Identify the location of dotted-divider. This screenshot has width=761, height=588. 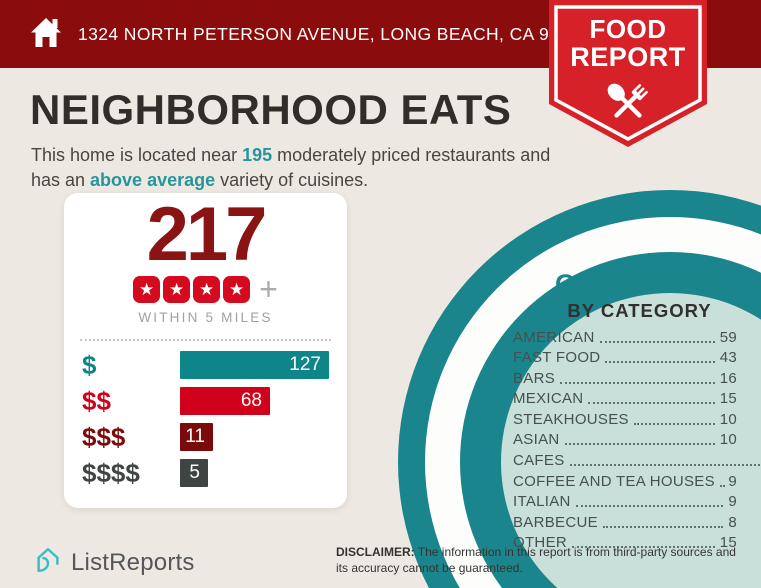
(205, 340).